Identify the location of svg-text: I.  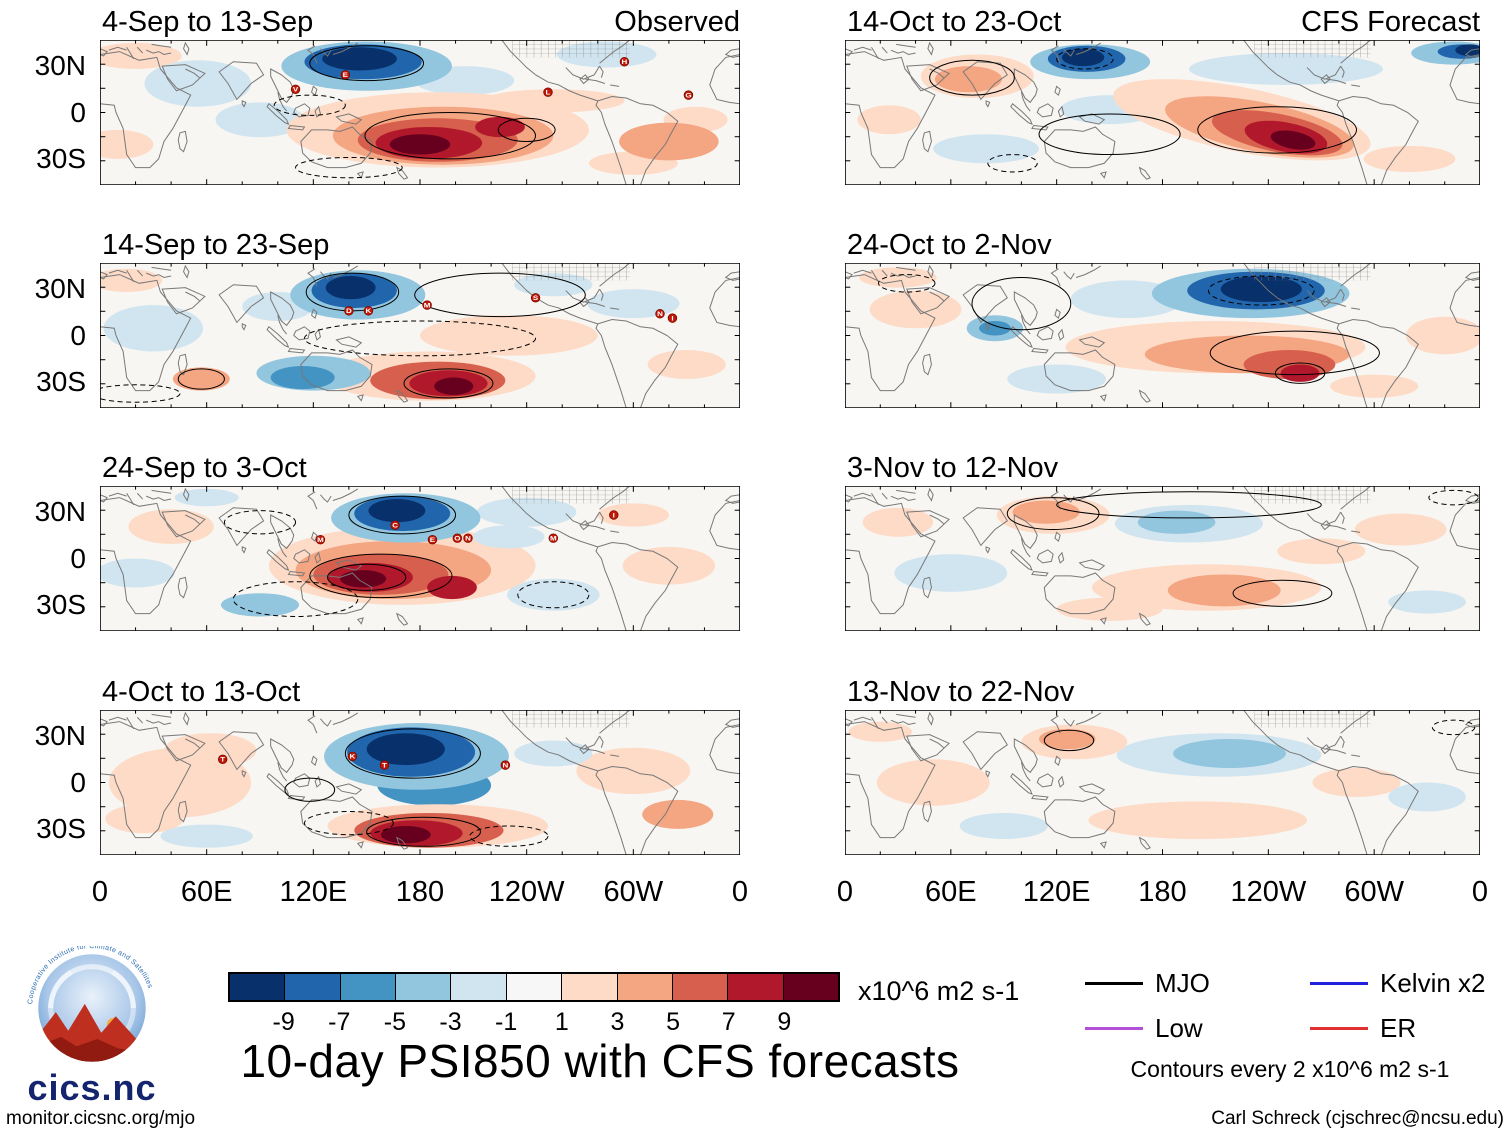
(614, 515).